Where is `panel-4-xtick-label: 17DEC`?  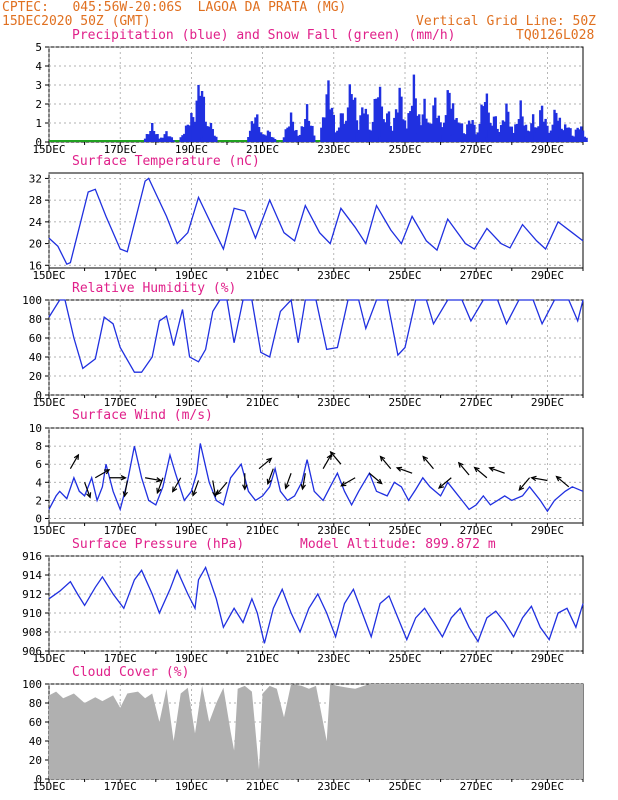 panel-4-xtick-label: 17DEC is located at coordinates (120, 658).